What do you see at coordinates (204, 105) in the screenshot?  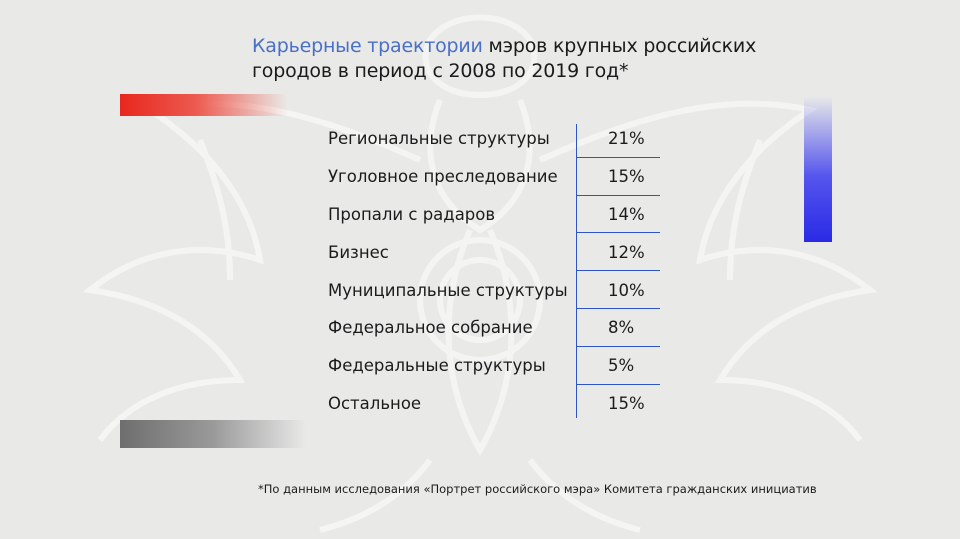 I see `red-flag-stripe` at bounding box center [204, 105].